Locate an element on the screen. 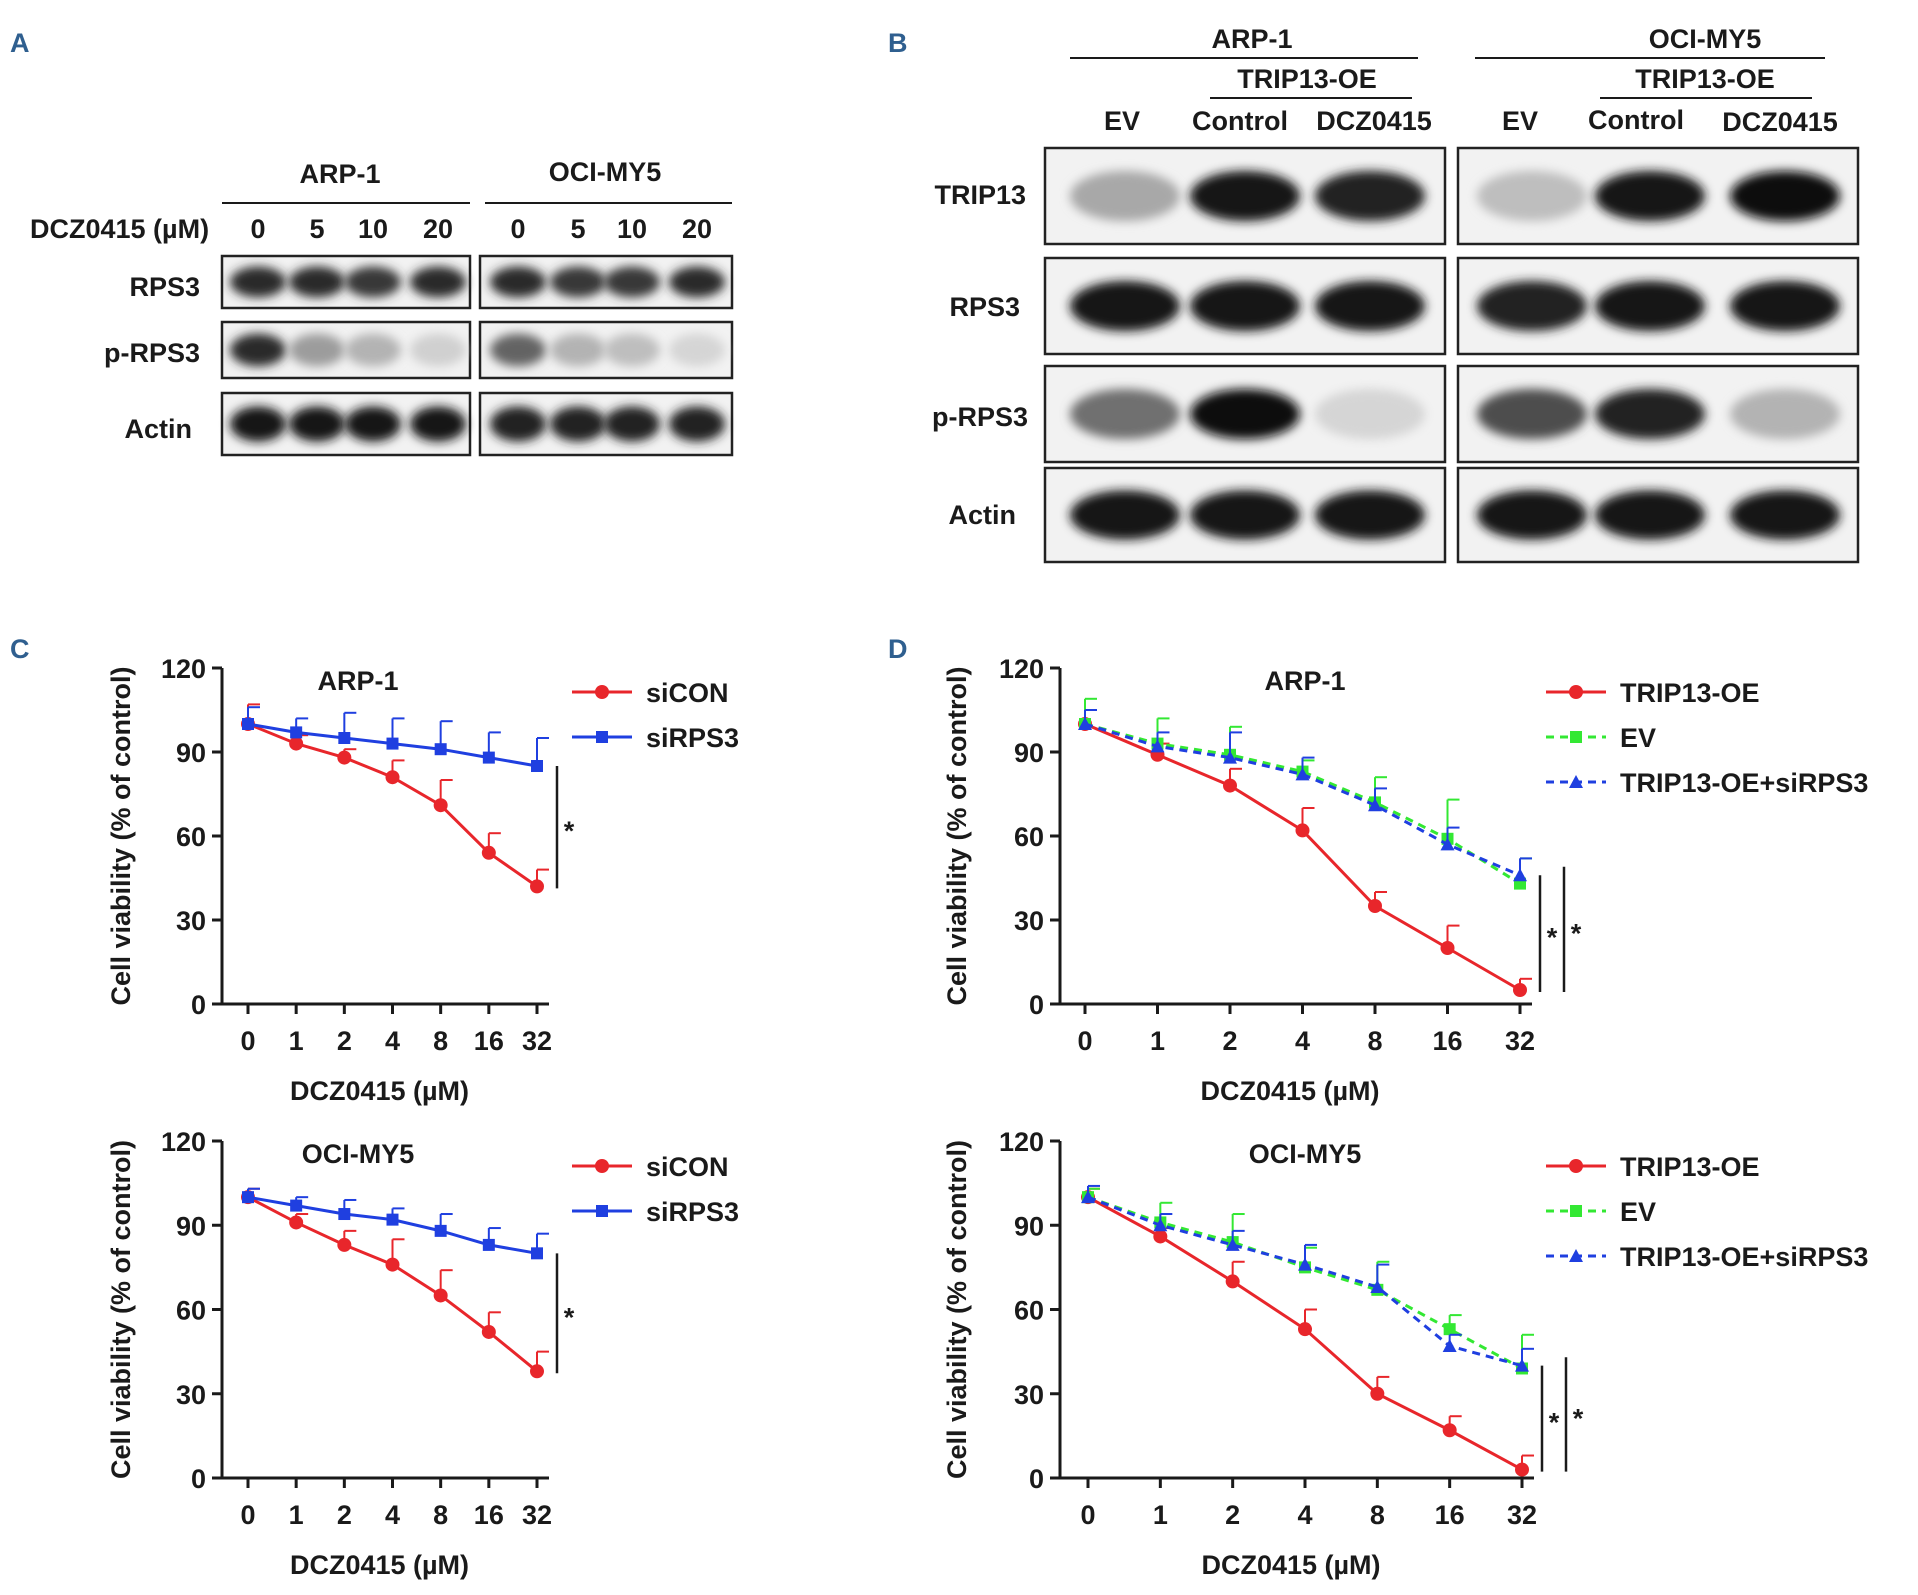 The width and height of the screenshot is (1918, 1595). series-line is located at coordinates (1305, 1282).